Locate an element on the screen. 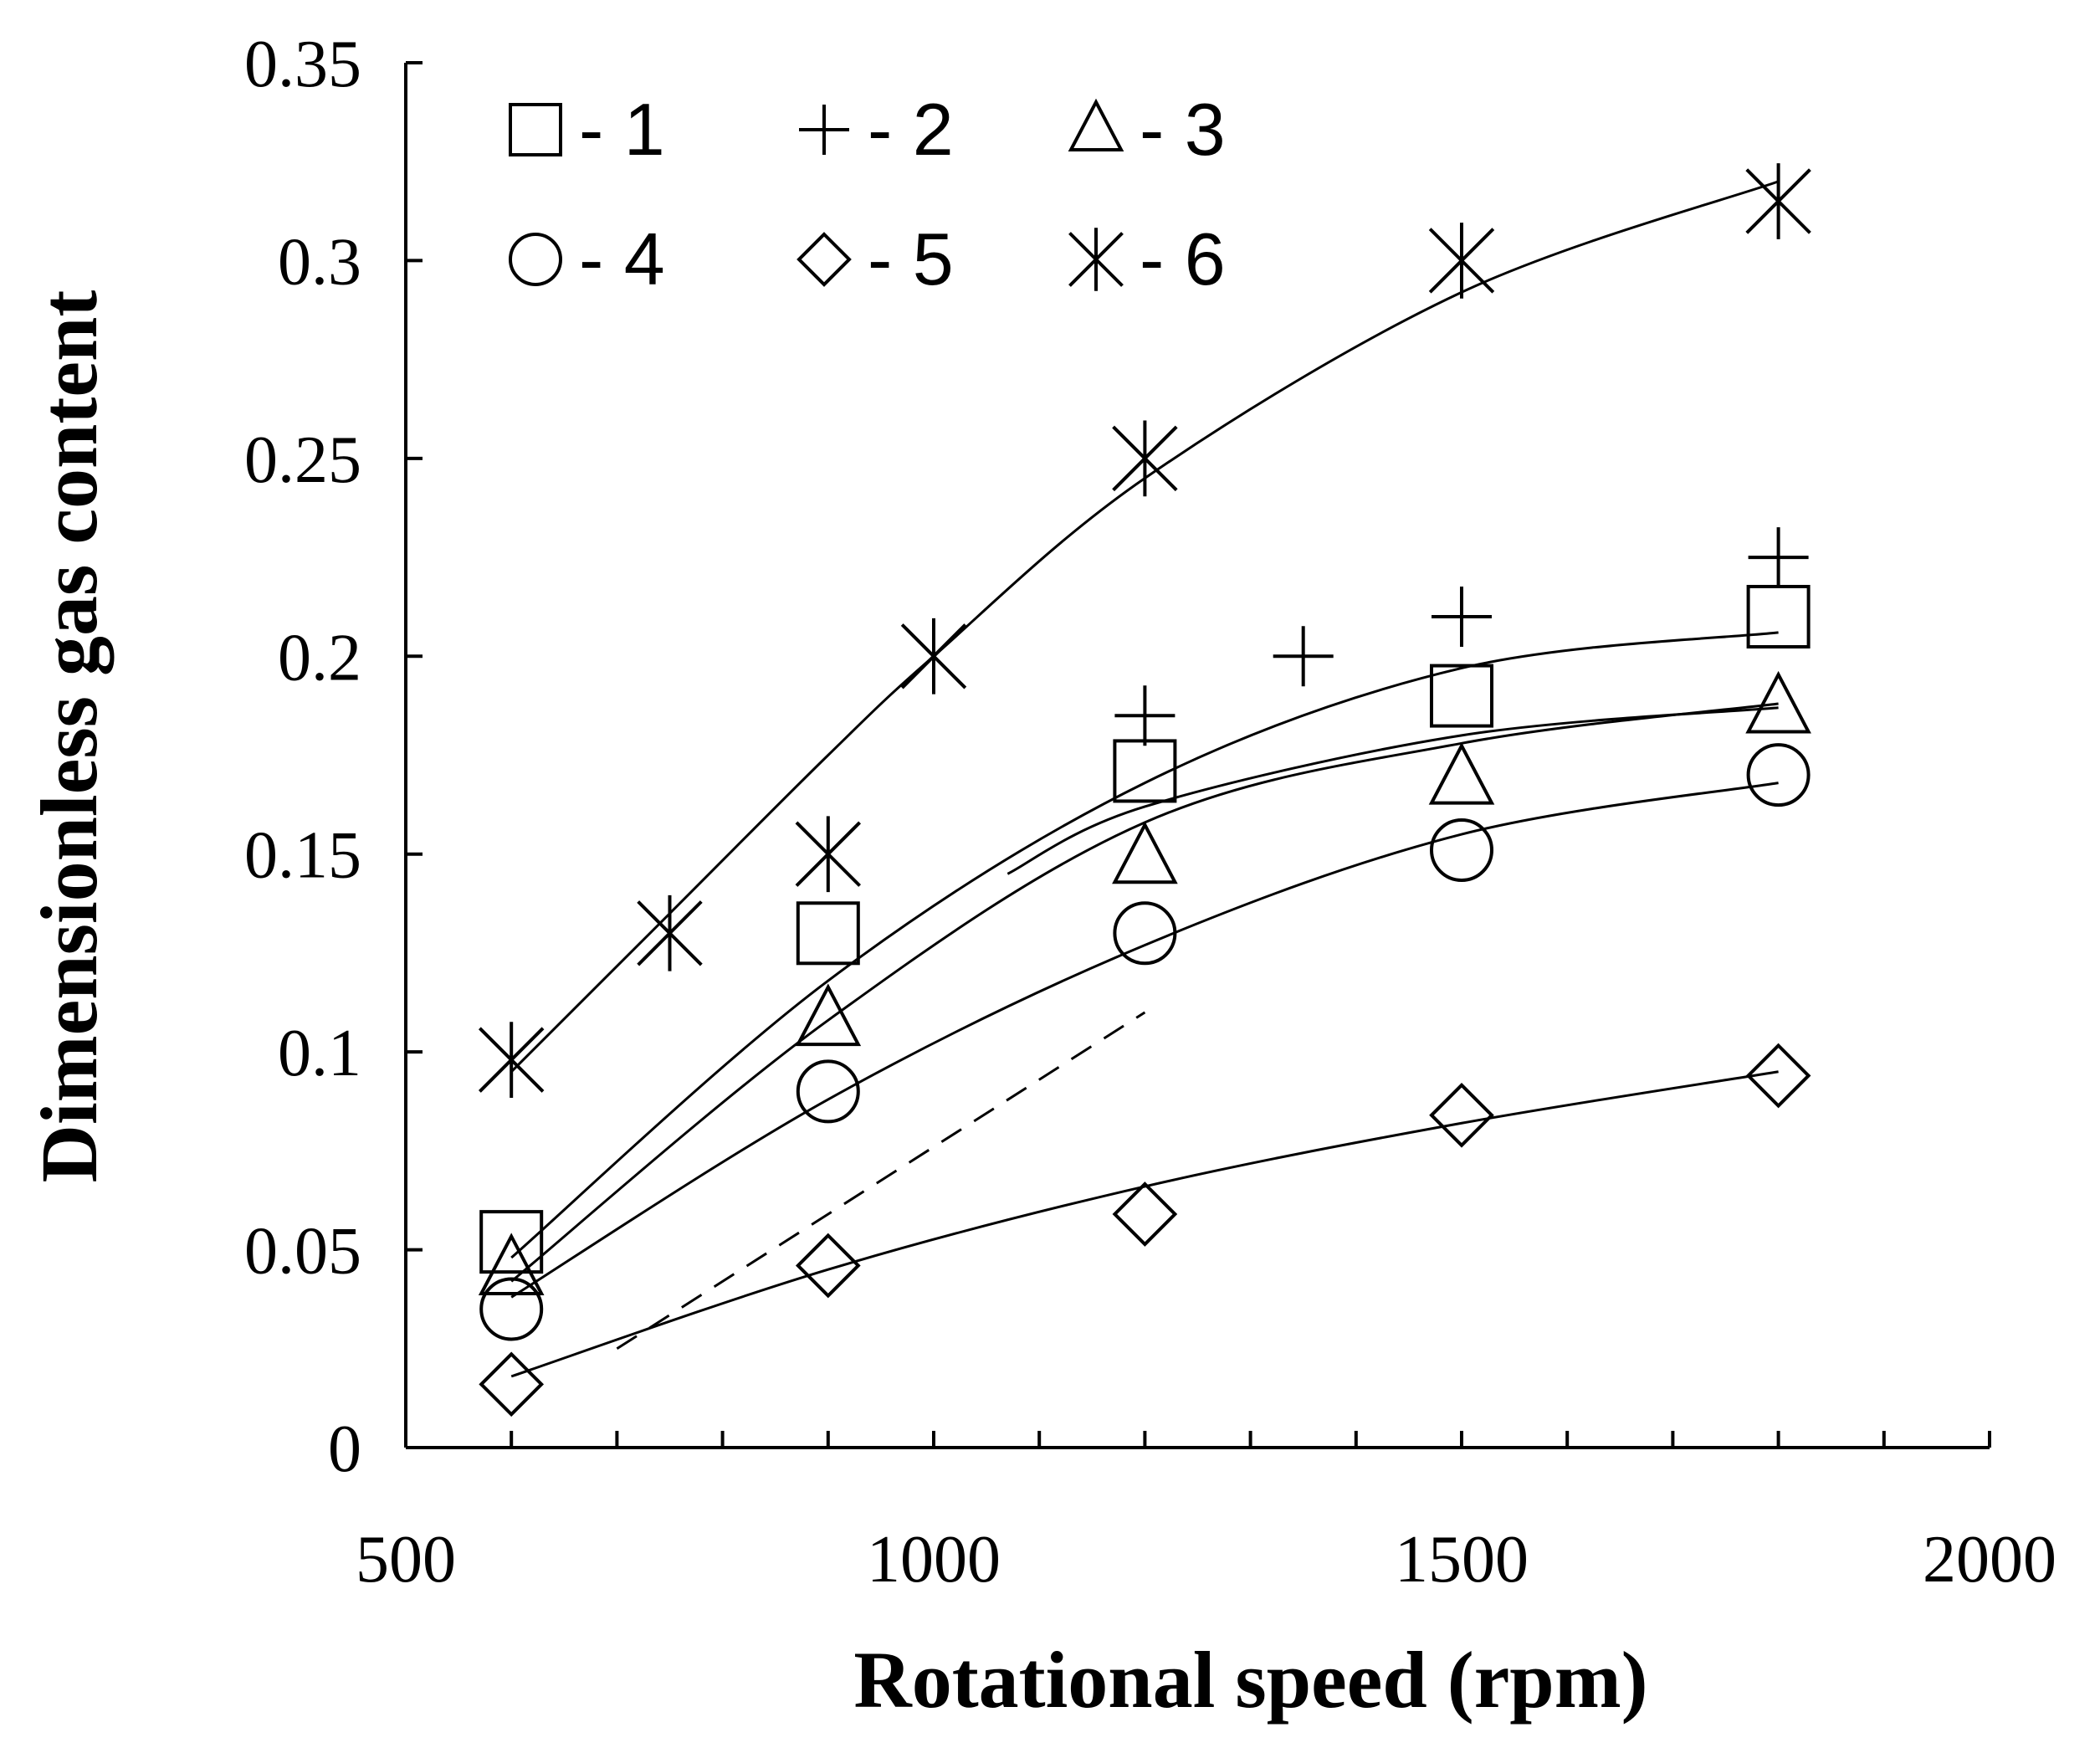 This screenshot has height=1753, width=2100. legend-item-5: - 5 is located at coordinates (875, 259).